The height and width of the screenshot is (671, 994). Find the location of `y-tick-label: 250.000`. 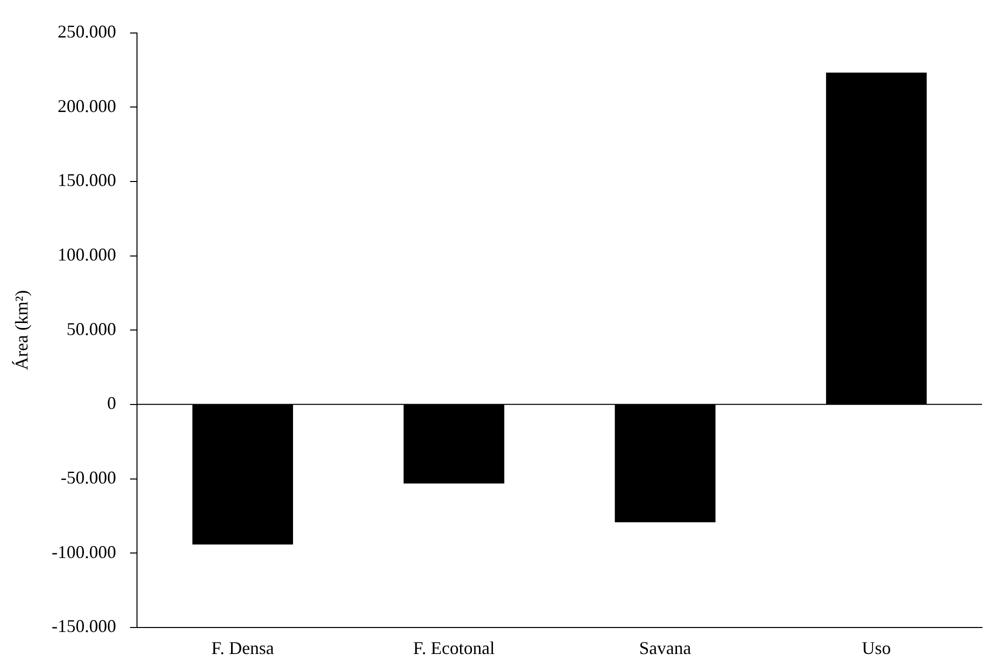

y-tick-label: 250.000 is located at coordinates (87, 32).